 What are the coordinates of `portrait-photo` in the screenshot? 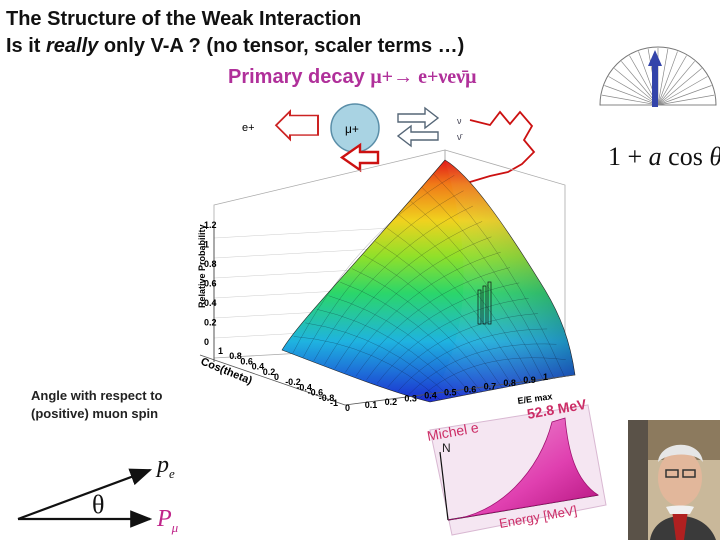 It's located at (674, 480).